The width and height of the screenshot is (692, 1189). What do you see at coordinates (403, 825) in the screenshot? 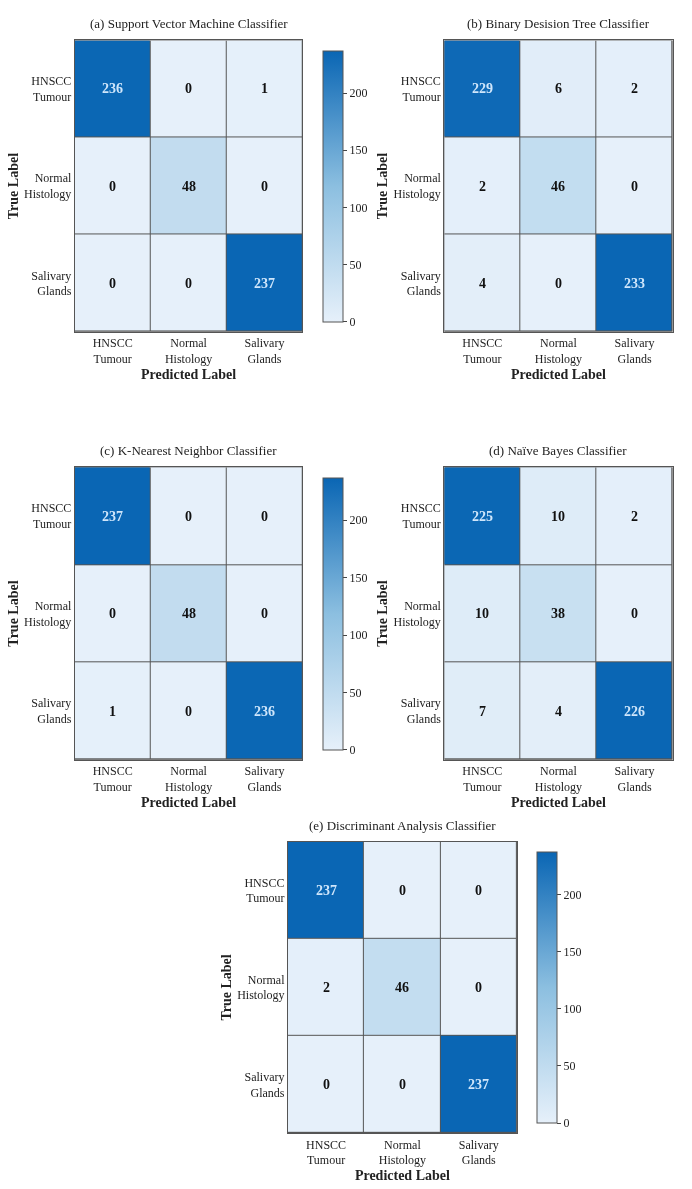
I see `chart-title: (e) Discriminant Analysis Classifier` at bounding box center [403, 825].